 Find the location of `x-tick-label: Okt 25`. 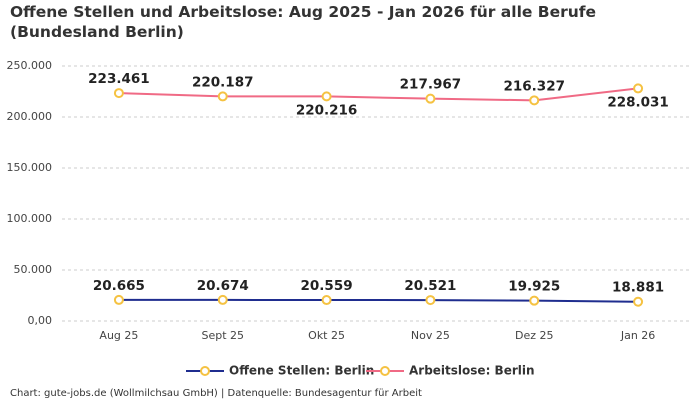

x-tick-label: Okt 25 is located at coordinates (326, 335).